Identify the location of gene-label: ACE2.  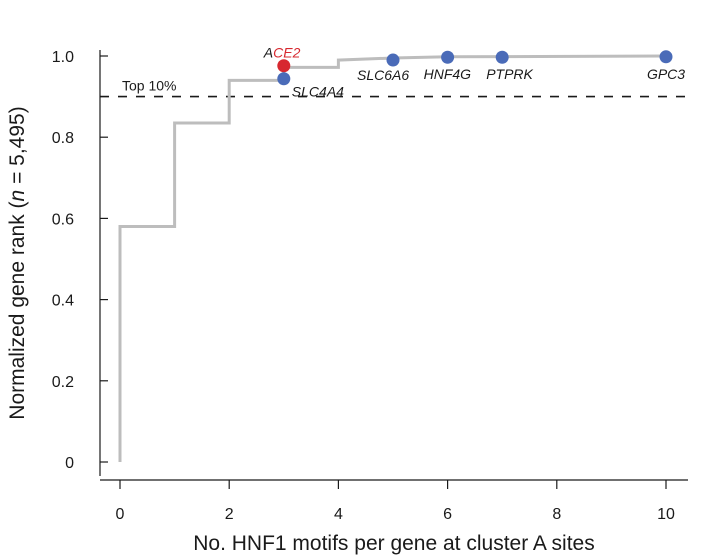
(282, 53).